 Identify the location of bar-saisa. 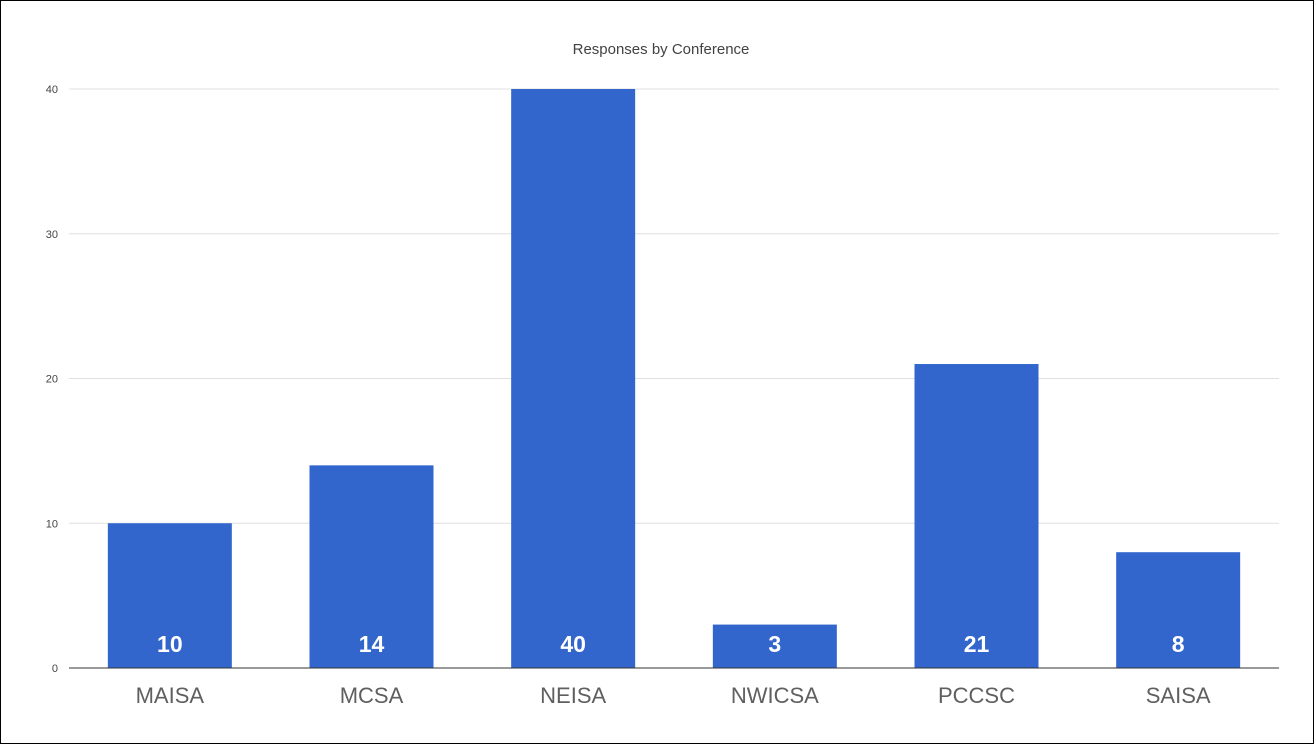
(1178, 610).